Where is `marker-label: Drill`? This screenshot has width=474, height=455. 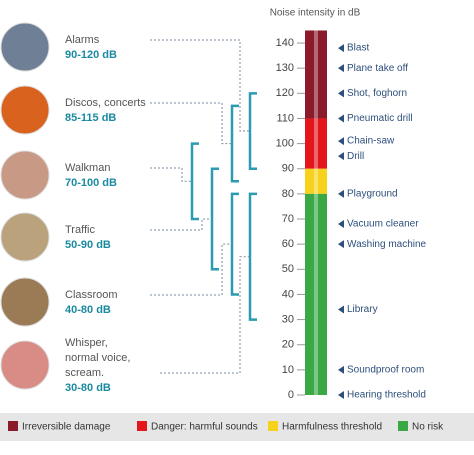
marker-label: Drill is located at coordinates (355, 156).